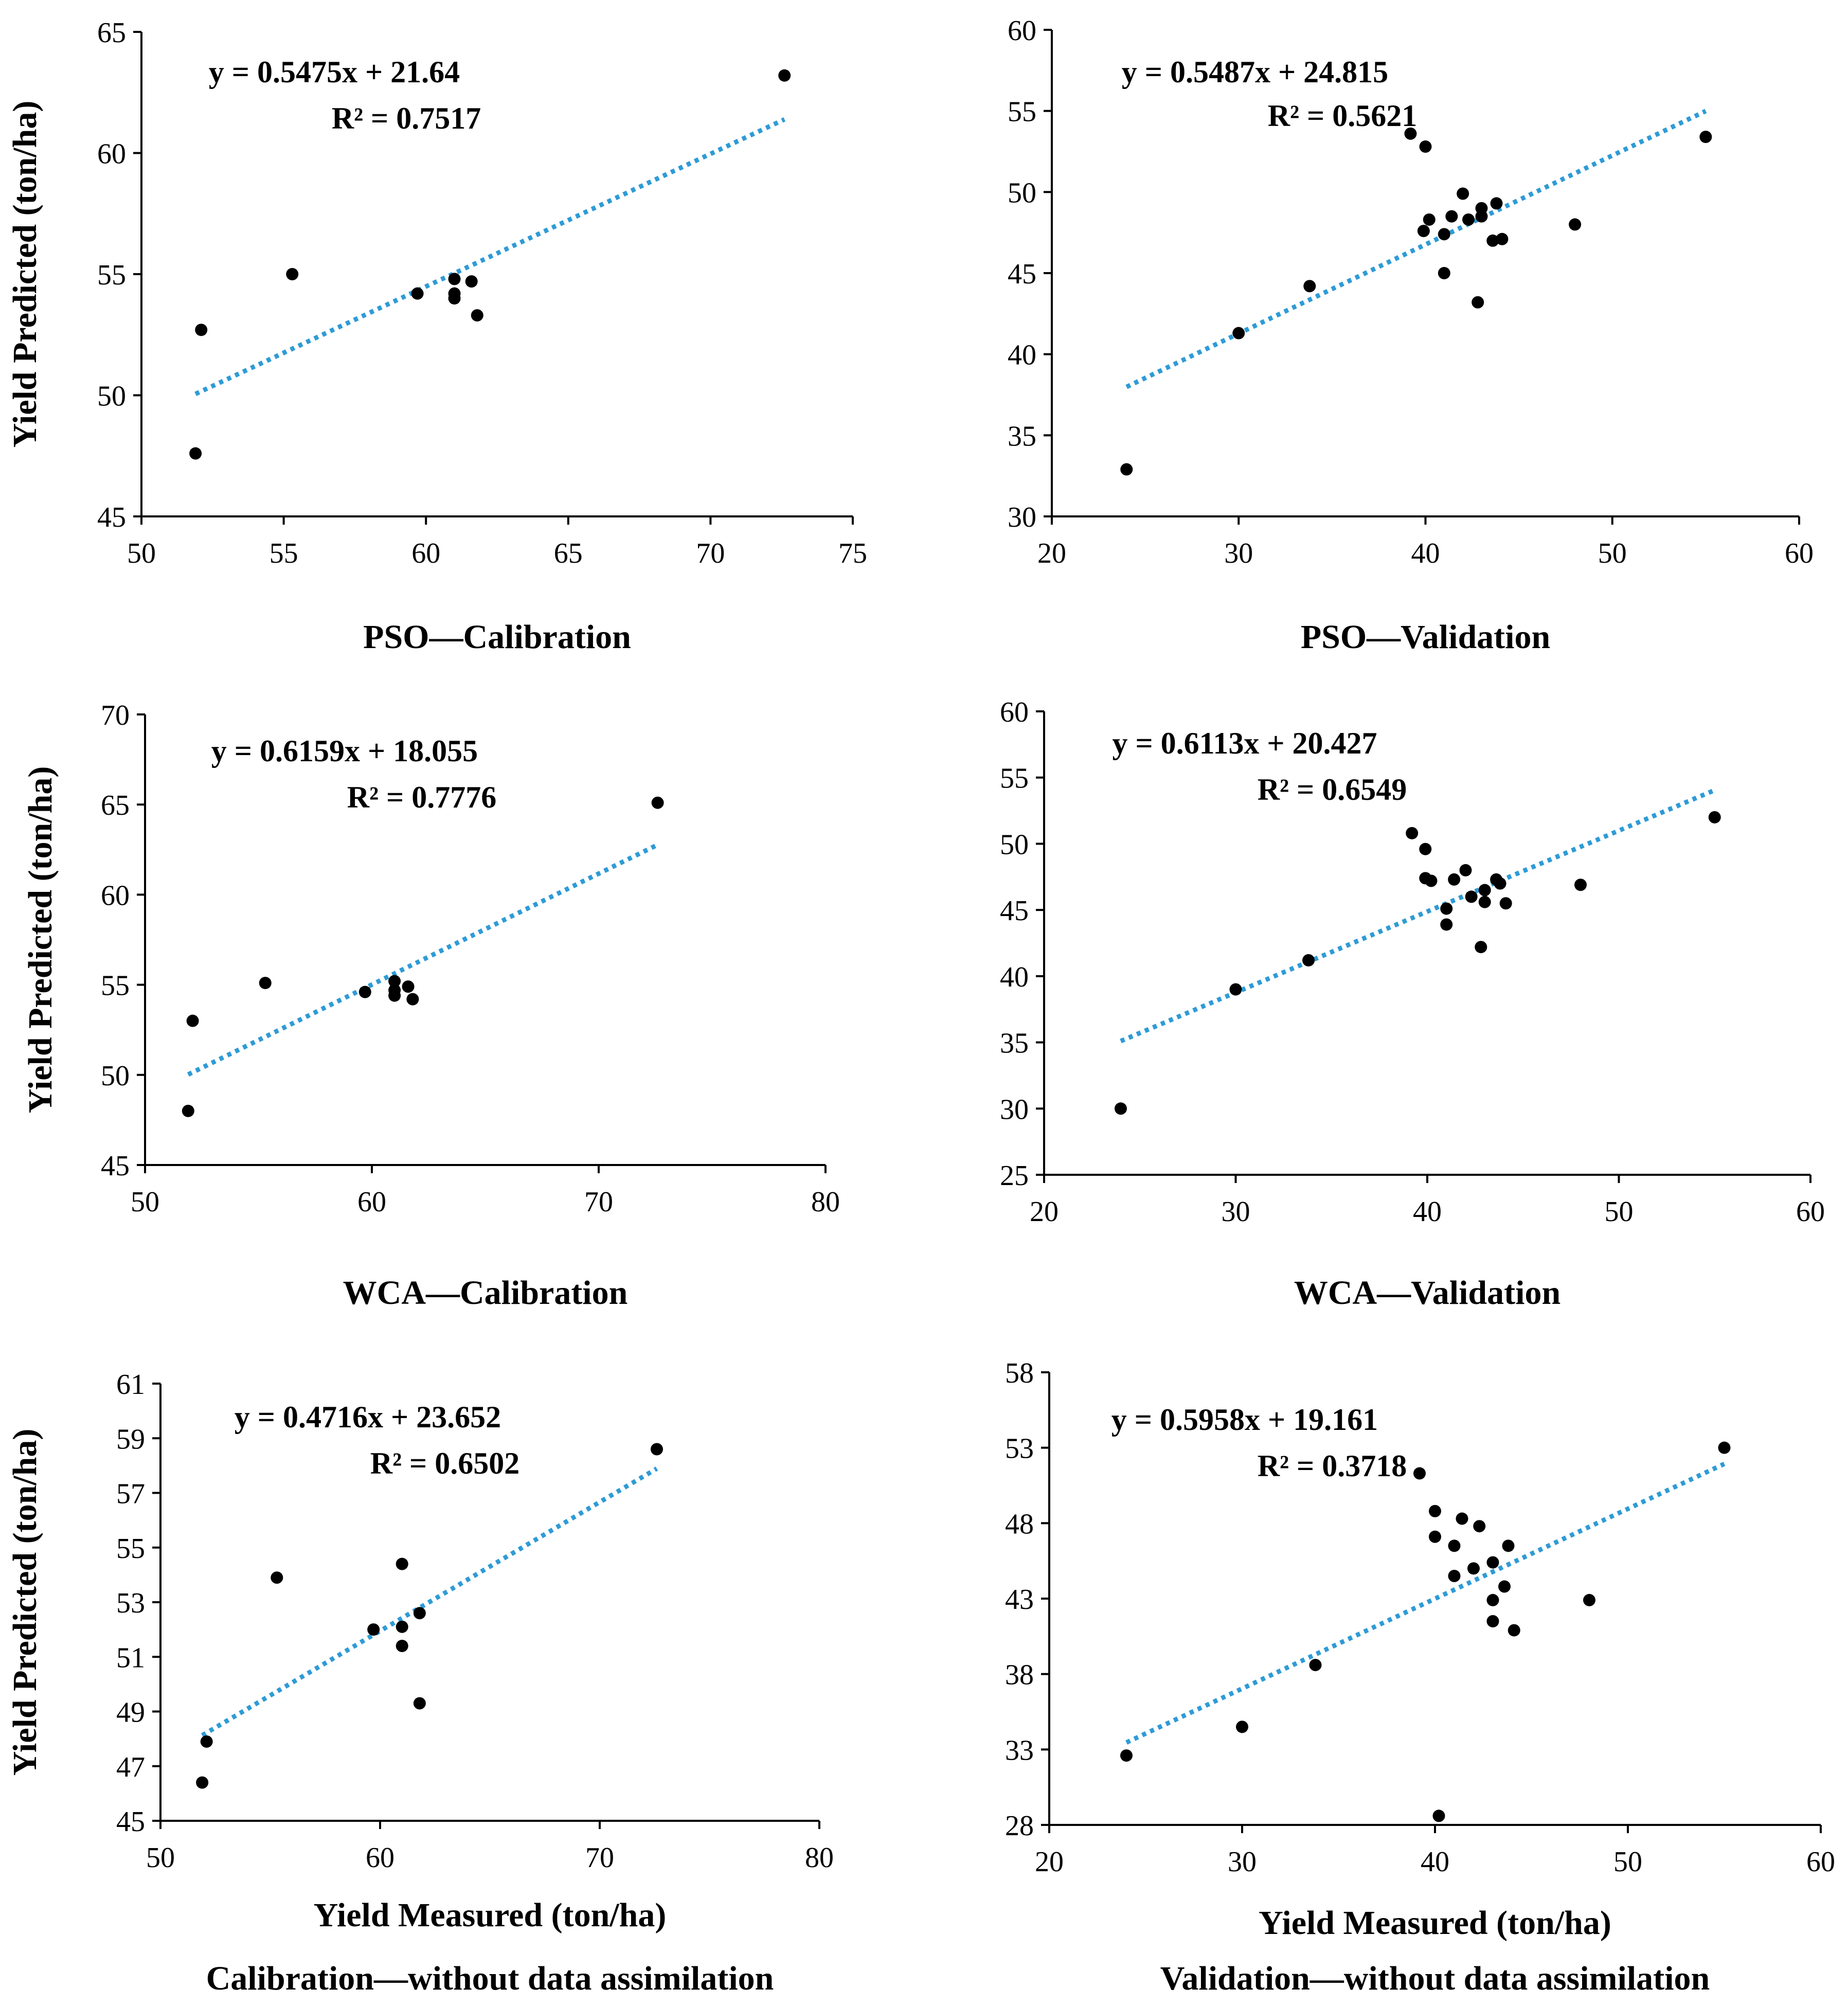  Describe the element at coordinates (422, 797) in the screenshot. I see `r-squared-label: R² = 0.7776` at that location.